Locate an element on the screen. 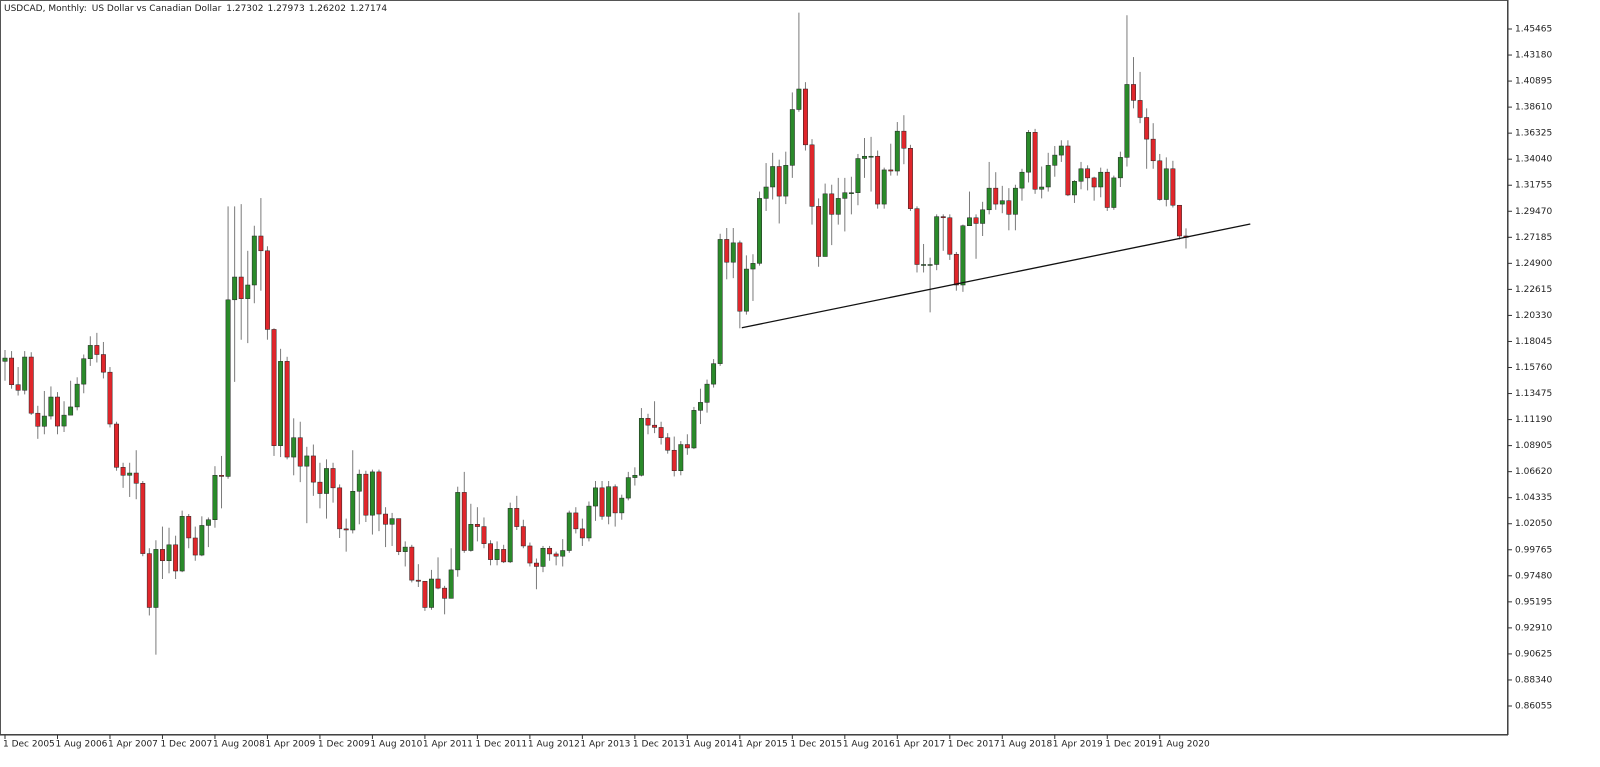 The width and height of the screenshot is (1600, 767). x-tick-label: 1 Aug 2016 is located at coordinates (869, 745).